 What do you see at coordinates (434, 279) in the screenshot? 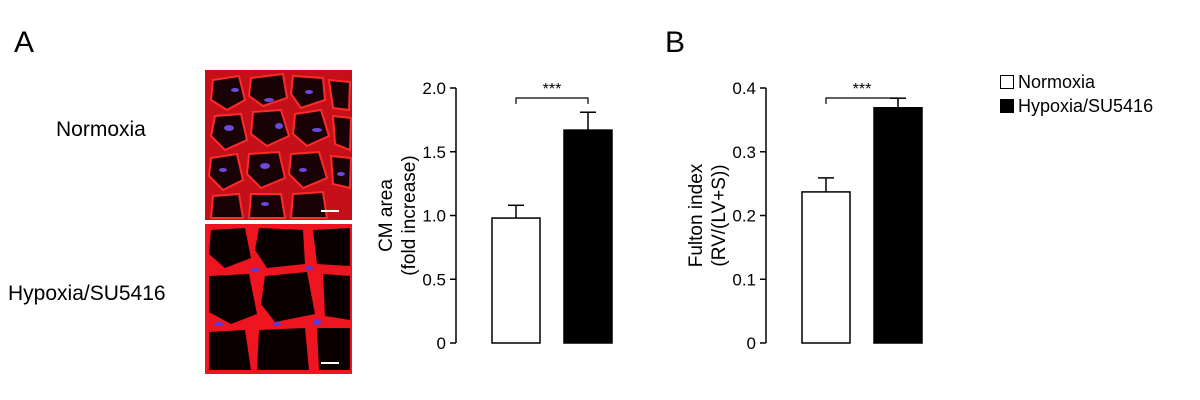
I see `y-tick-label: 0.5` at bounding box center [434, 279].